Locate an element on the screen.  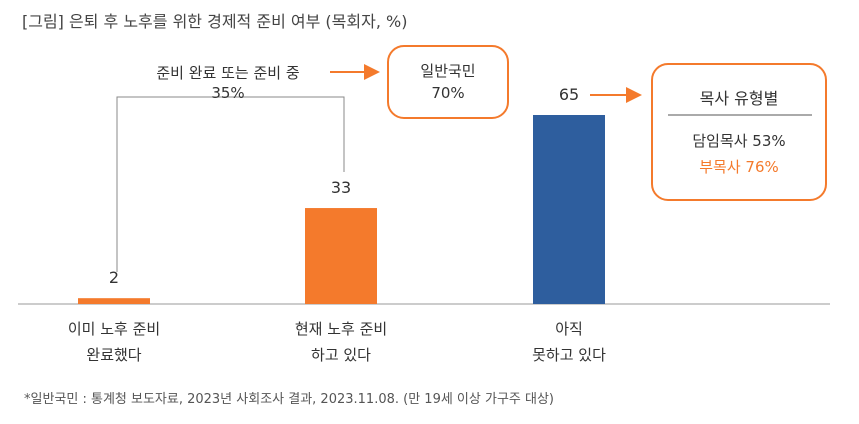
combined-label: 준비 완료 또는 준비 중 is located at coordinates (228, 73).